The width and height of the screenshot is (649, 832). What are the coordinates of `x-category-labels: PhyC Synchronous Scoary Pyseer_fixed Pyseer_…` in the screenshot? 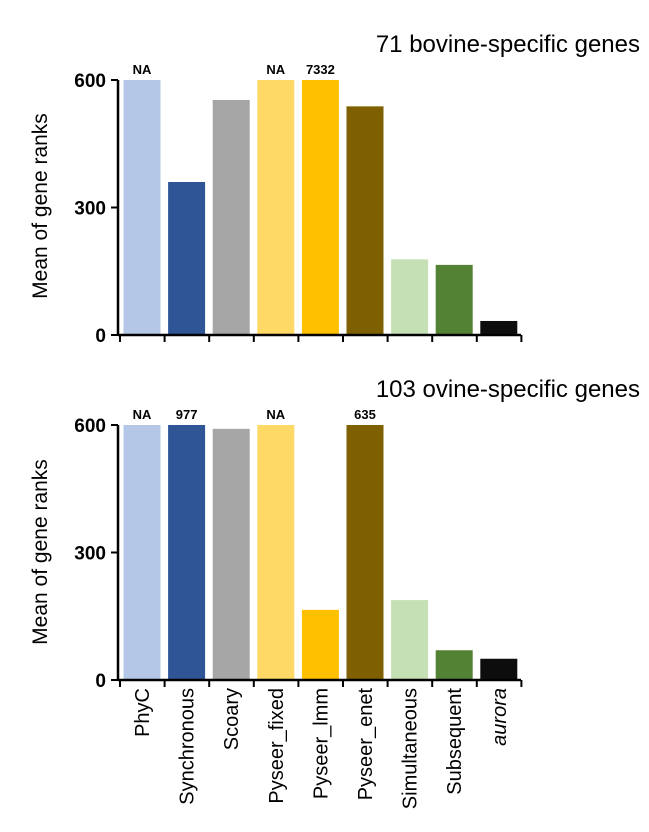 It's located at (321, 749).